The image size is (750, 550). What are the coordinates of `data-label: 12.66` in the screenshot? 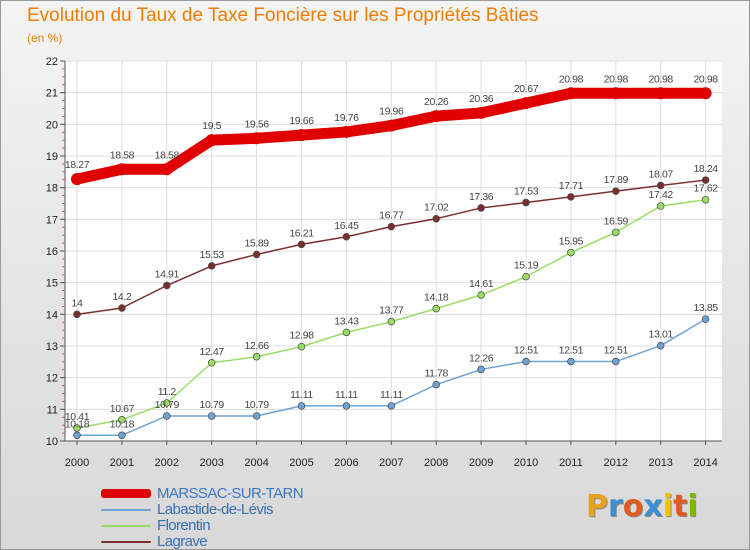 It's located at (256, 346).